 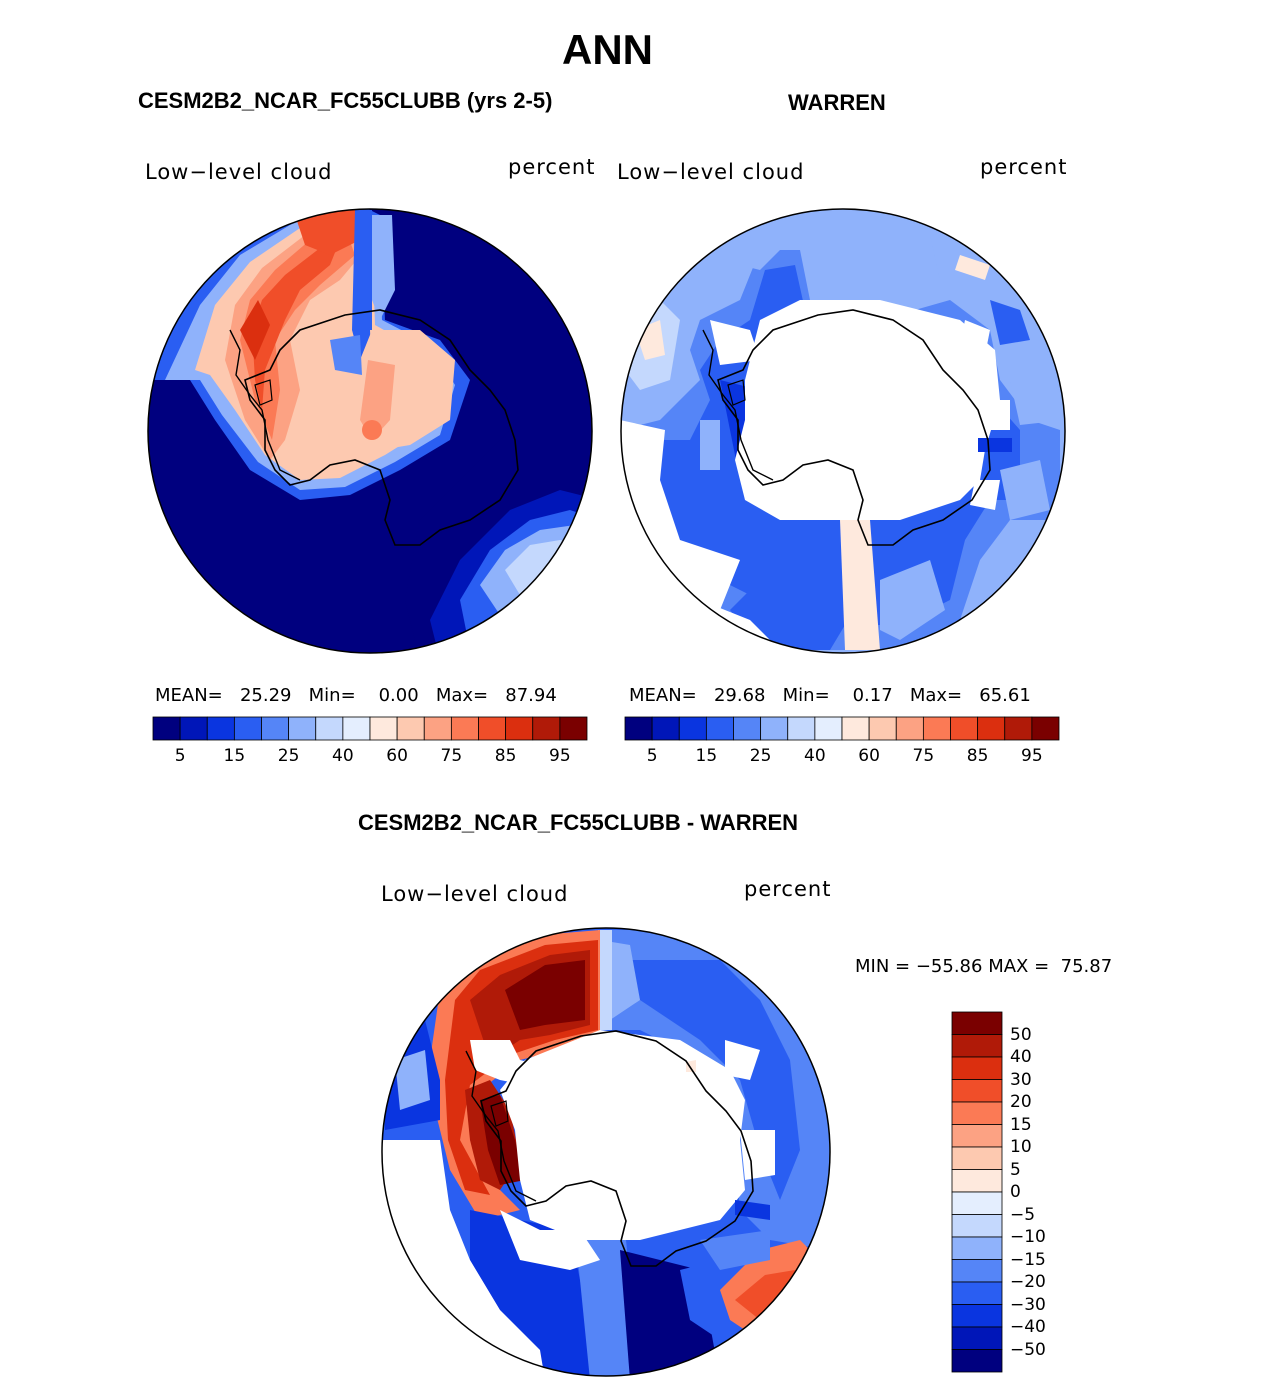 I want to click on diff-colorbar-tick: 5, so click(x=1015, y=1169).